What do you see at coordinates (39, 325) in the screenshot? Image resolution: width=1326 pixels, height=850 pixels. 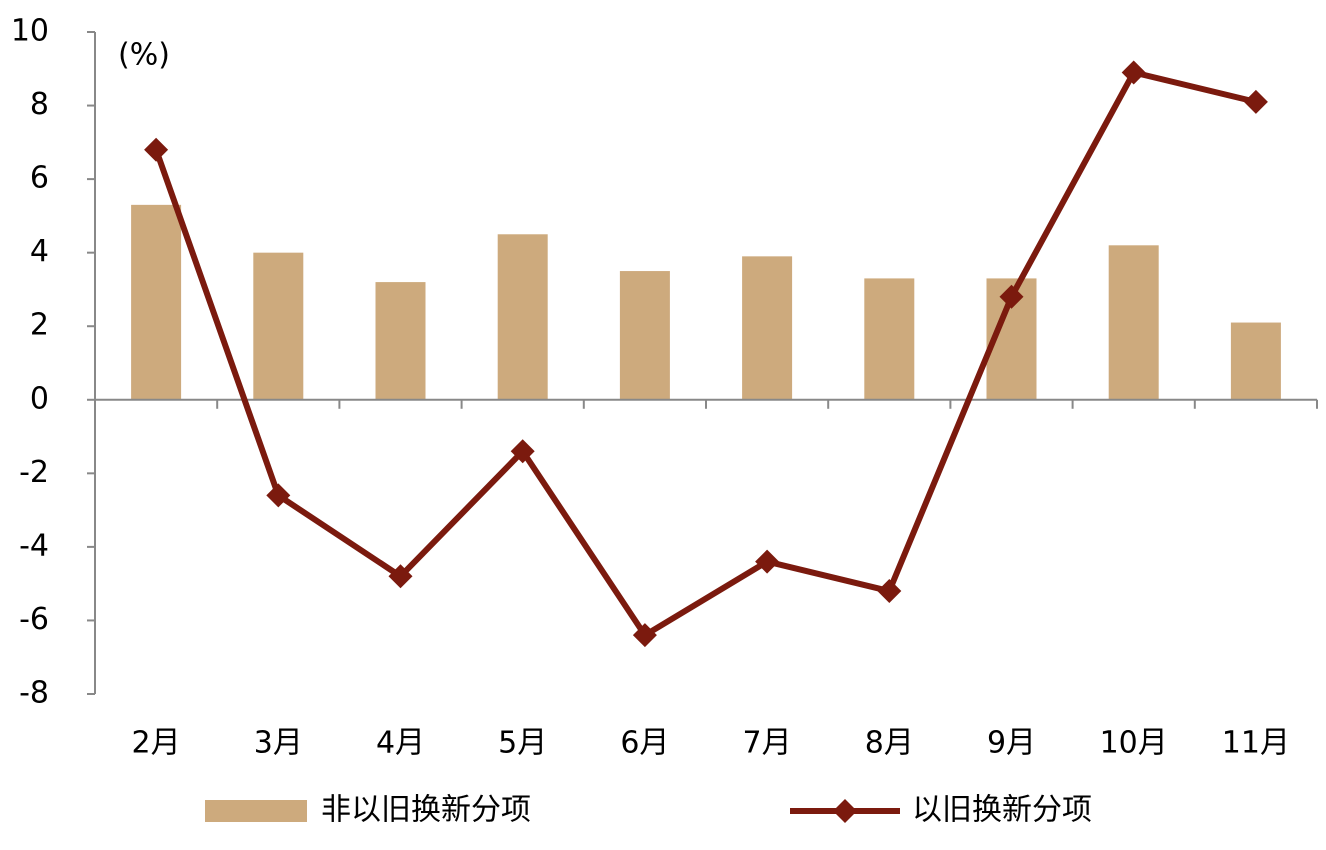 I see `y-tick-label: 2` at bounding box center [39, 325].